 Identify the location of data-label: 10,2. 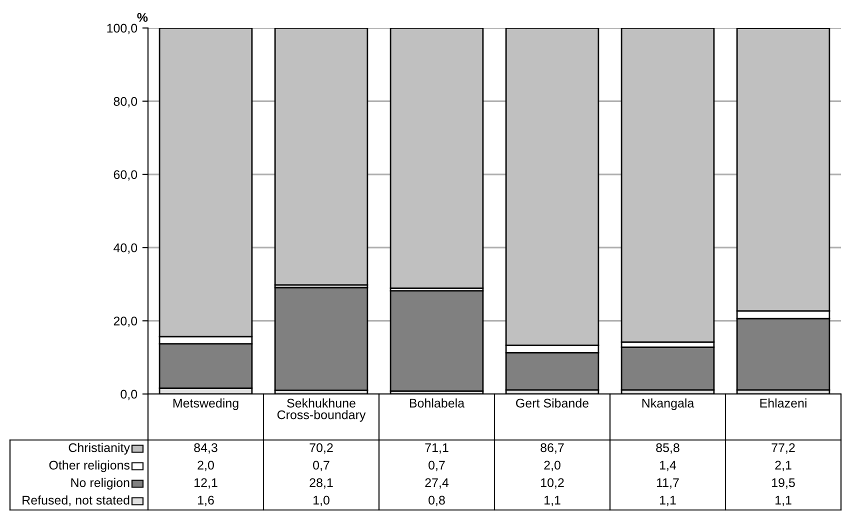
(552, 483).